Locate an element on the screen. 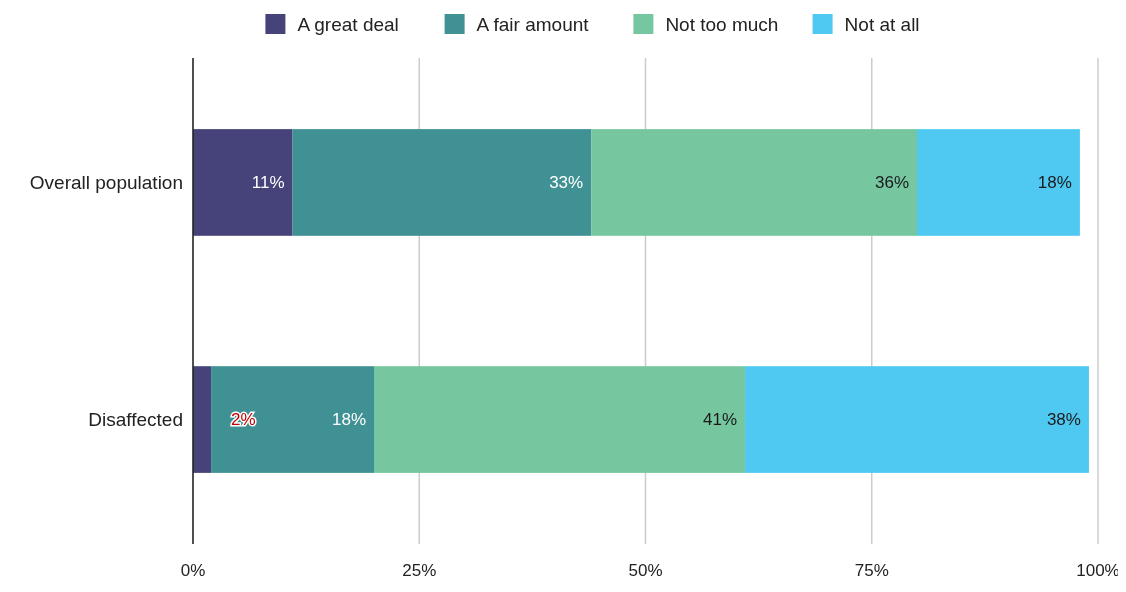 The height and width of the screenshot is (592, 1126). legend-label: Not too much is located at coordinates (722, 24).